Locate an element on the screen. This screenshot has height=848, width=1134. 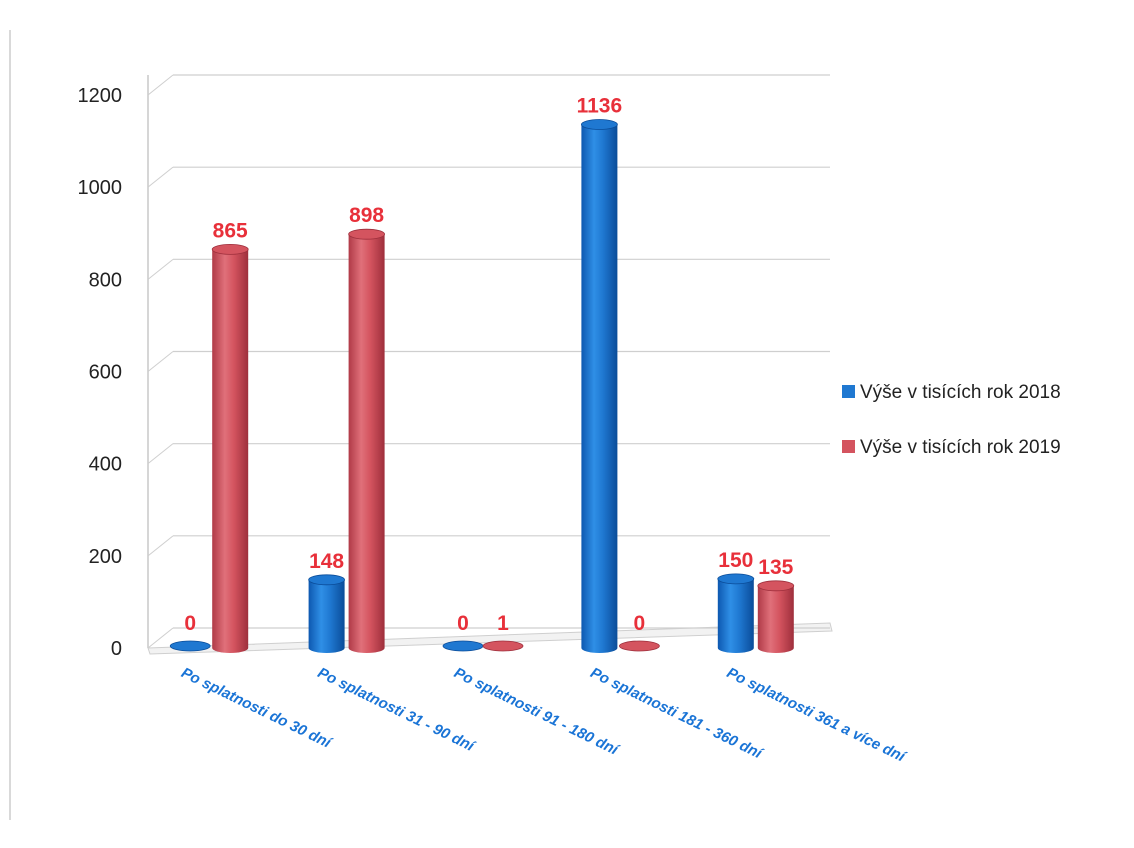
y-tick-label: 600 is located at coordinates (105, 373).